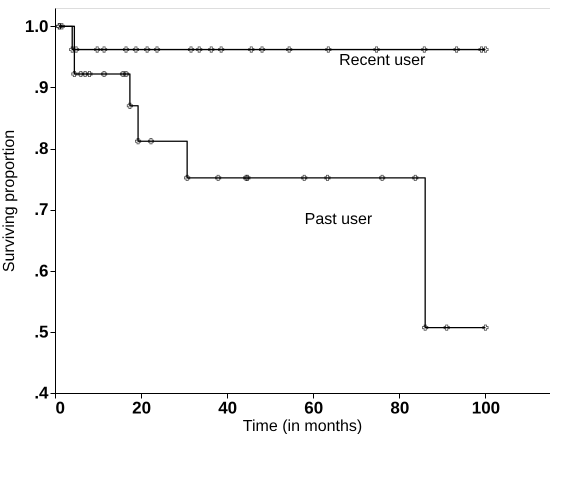  I want to click on x-tick-label: 80, so click(400, 408).